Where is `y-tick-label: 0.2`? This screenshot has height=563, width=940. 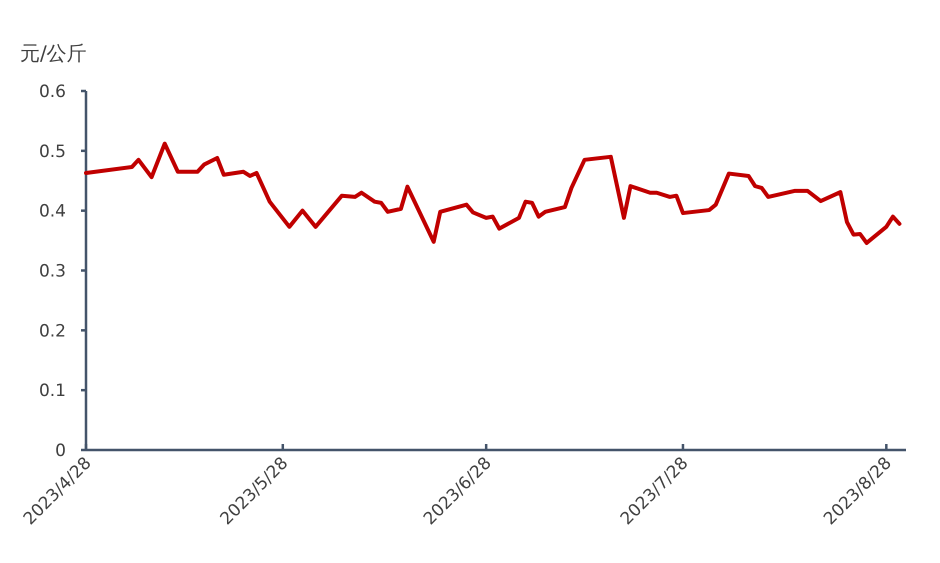
y-tick-label: 0.2 is located at coordinates (52, 331).